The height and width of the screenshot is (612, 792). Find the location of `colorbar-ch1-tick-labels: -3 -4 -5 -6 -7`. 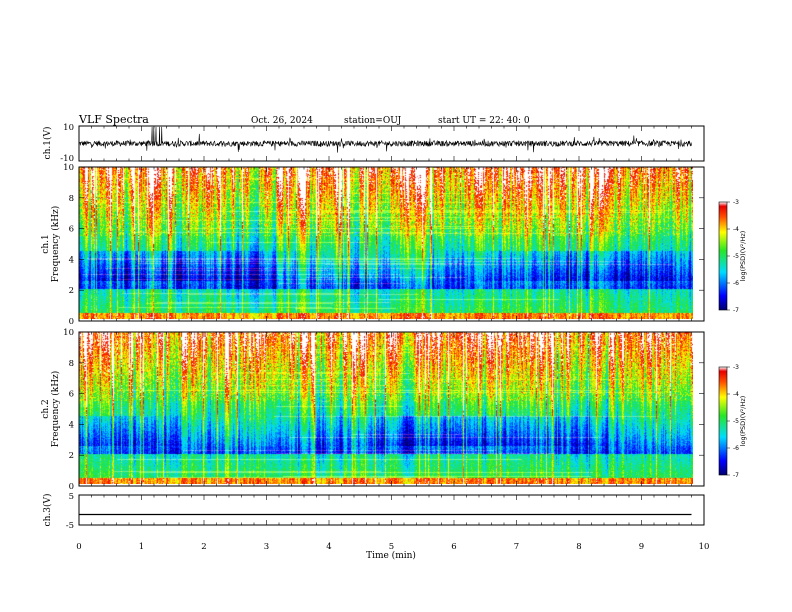

colorbar-ch1-tick-labels: -3 -4 -5 -6 -7 is located at coordinates (733, 256).